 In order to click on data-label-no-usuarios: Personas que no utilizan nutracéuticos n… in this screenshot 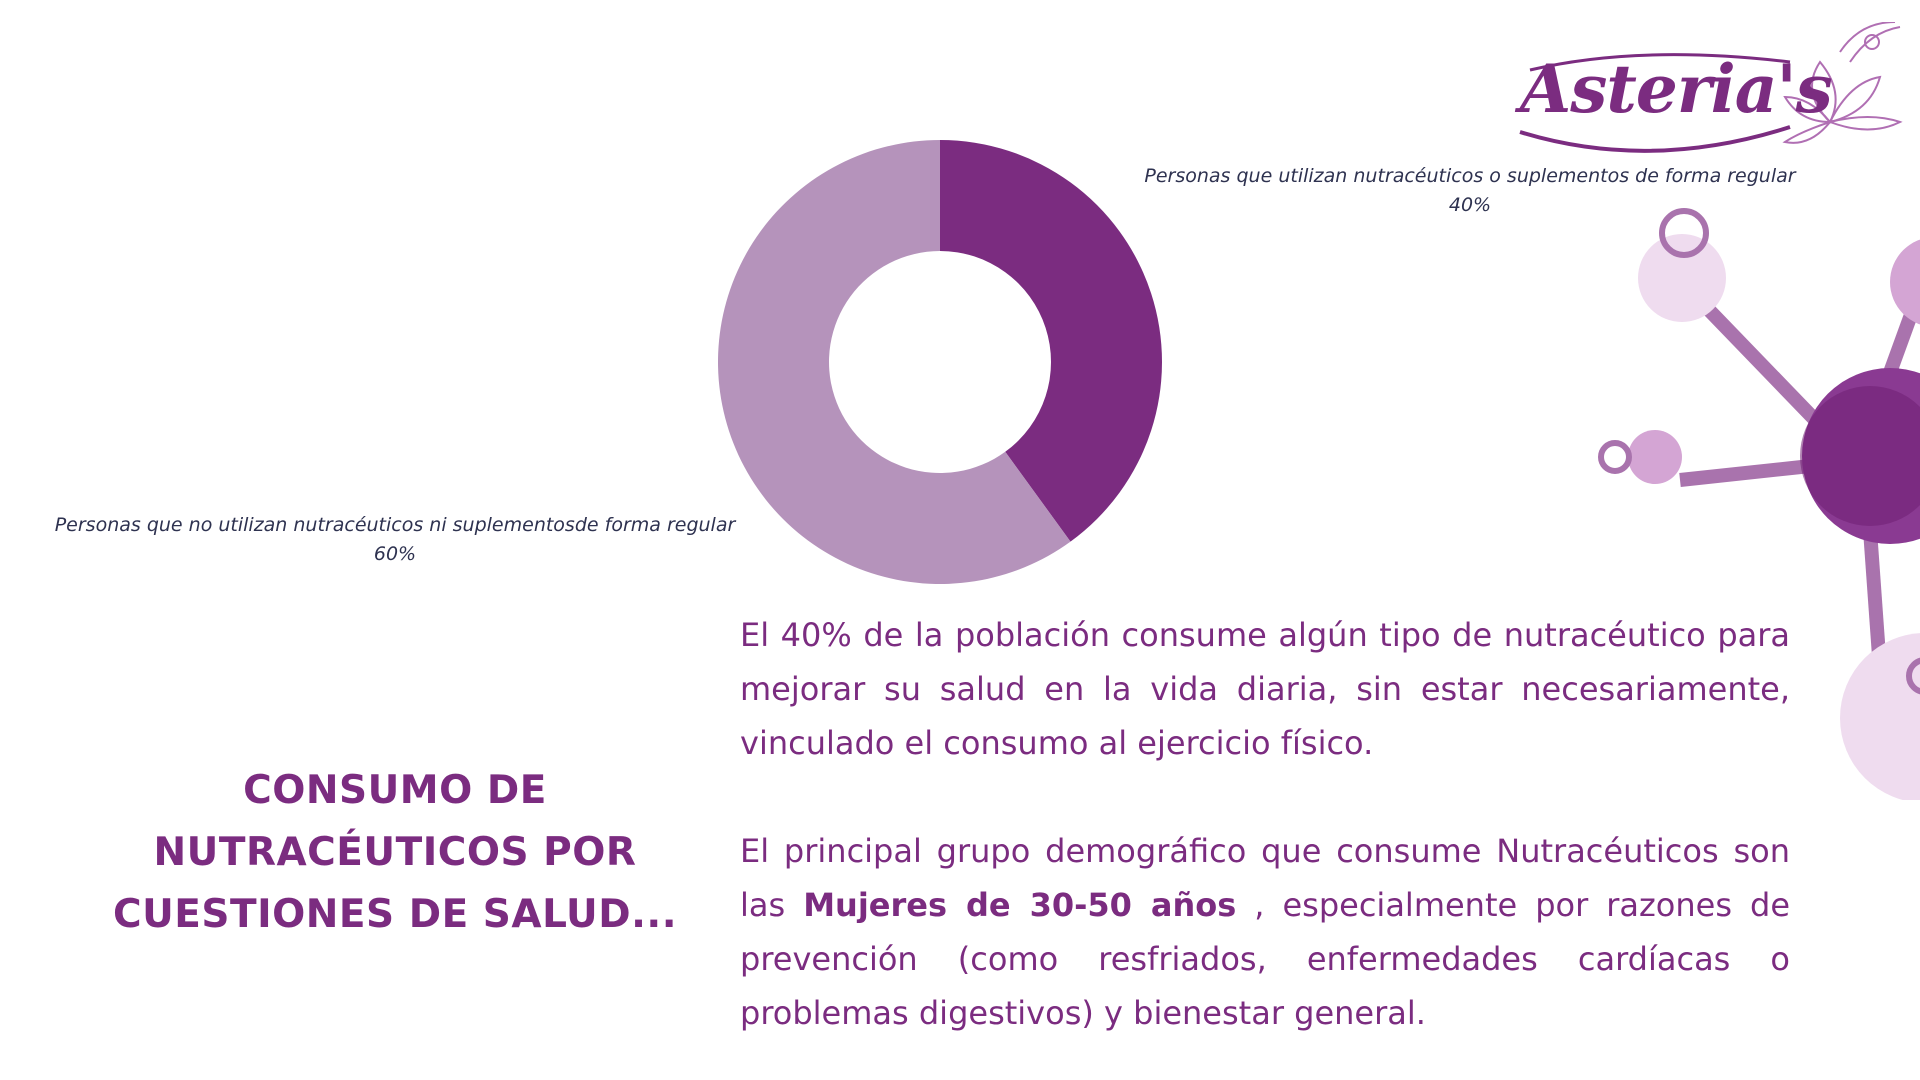, I will do `click(395, 540)`.